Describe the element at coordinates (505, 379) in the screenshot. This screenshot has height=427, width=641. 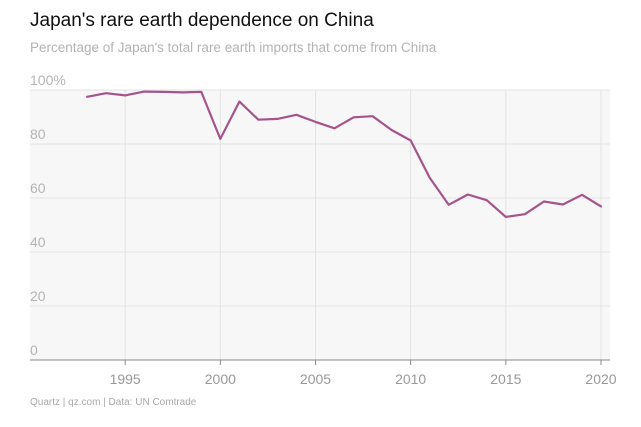
I see `x-tick-label: 2015` at that location.